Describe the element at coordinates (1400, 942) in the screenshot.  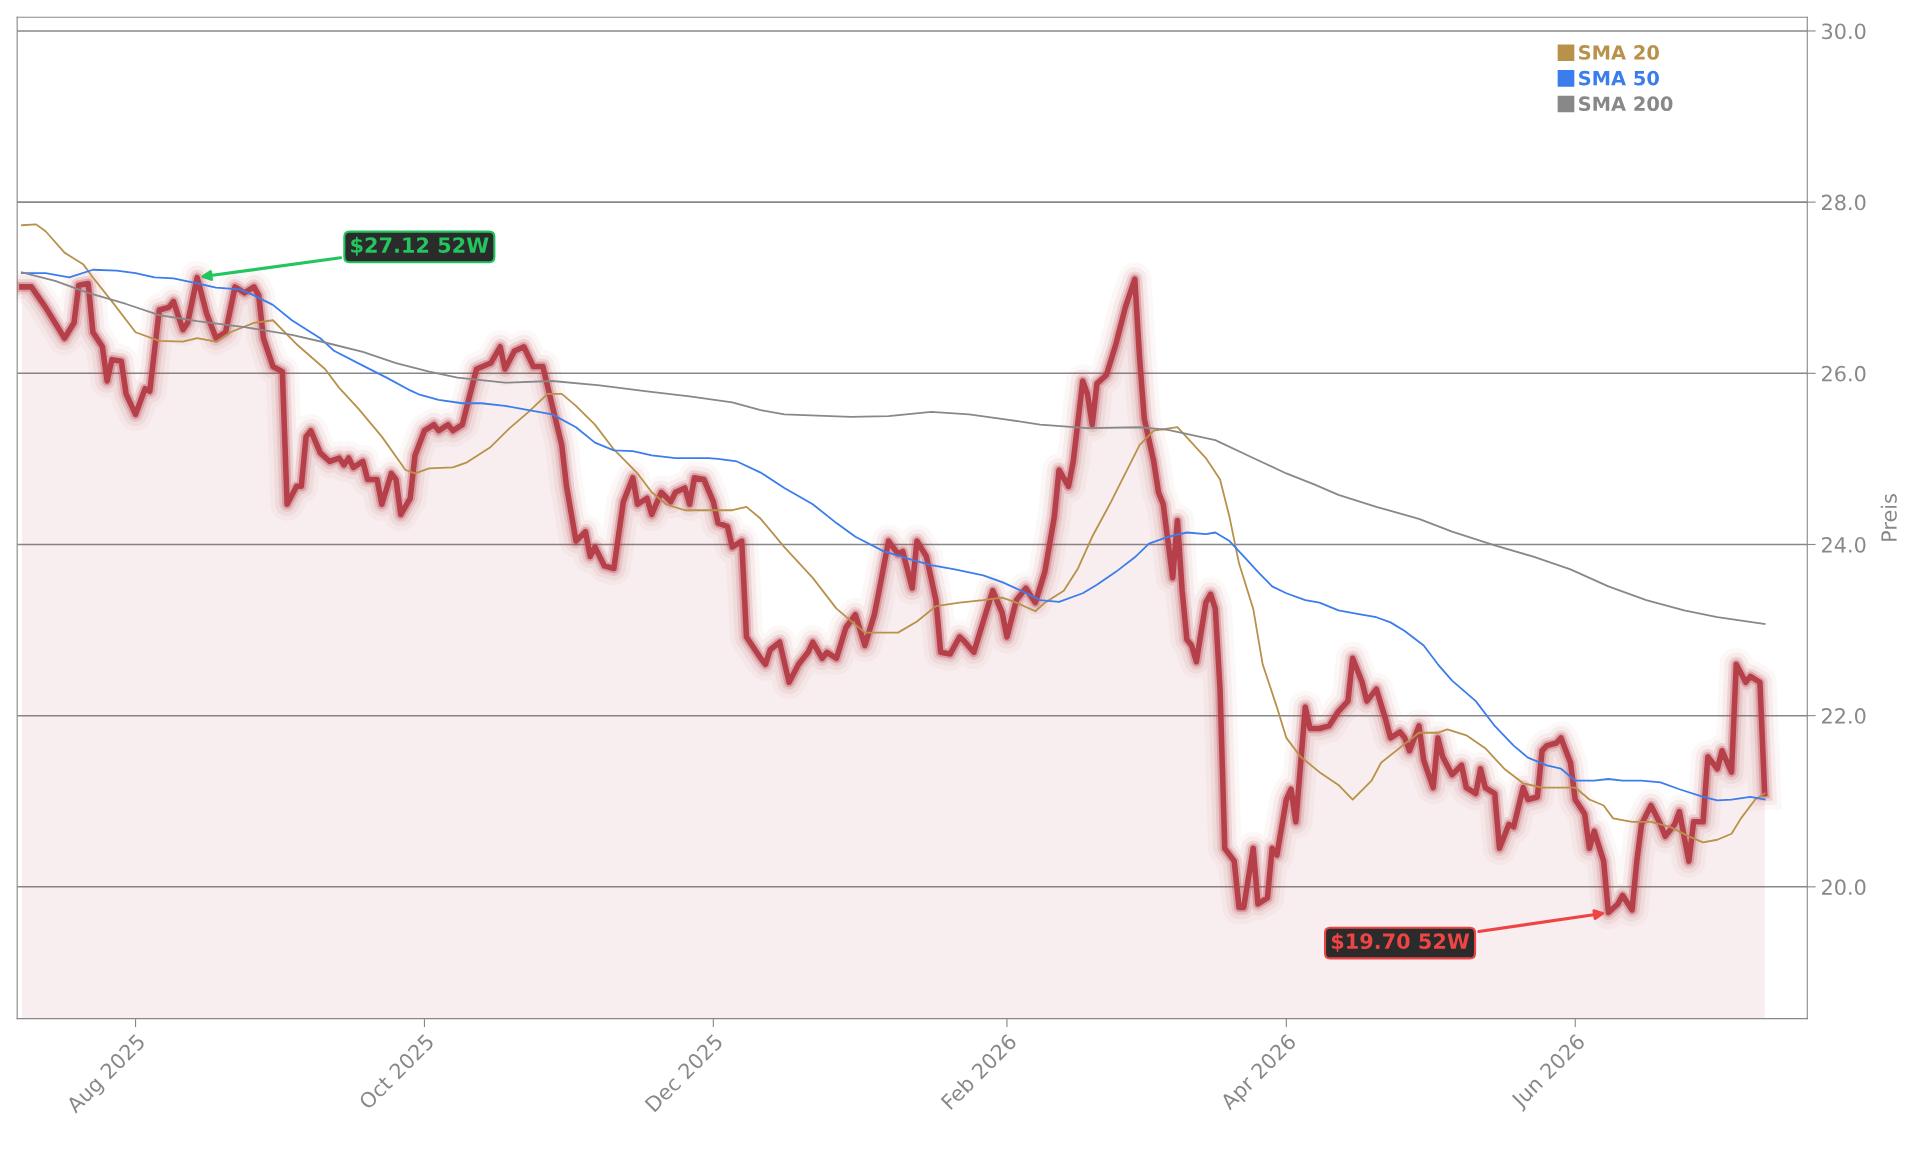
I see `annotation: $19.70 52W` at that location.